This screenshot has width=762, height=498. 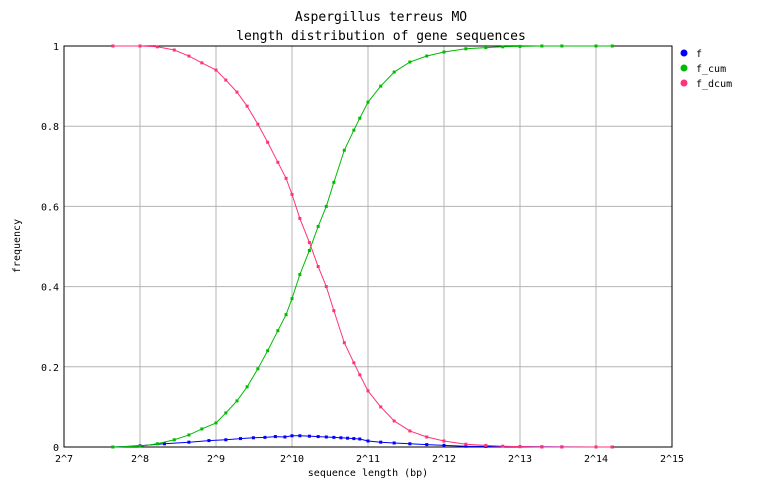 I want to click on x-tick-label: 2^10, so click(x=292, y=459).